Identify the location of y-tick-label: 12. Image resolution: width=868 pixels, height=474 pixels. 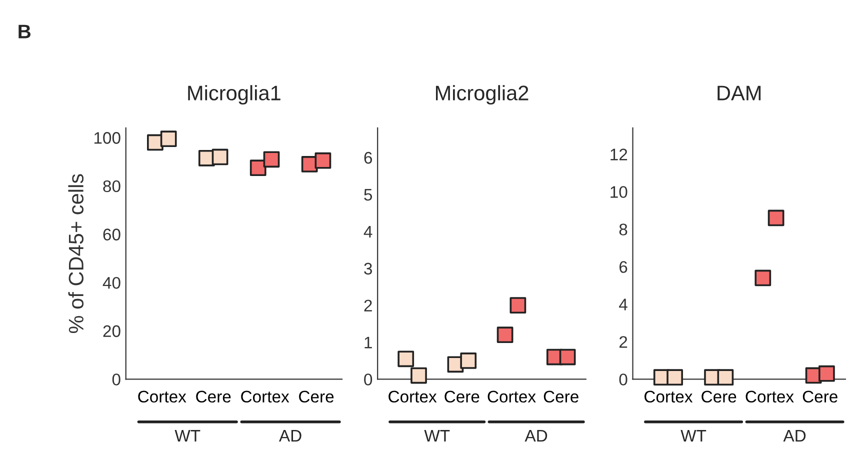
(619, 154).